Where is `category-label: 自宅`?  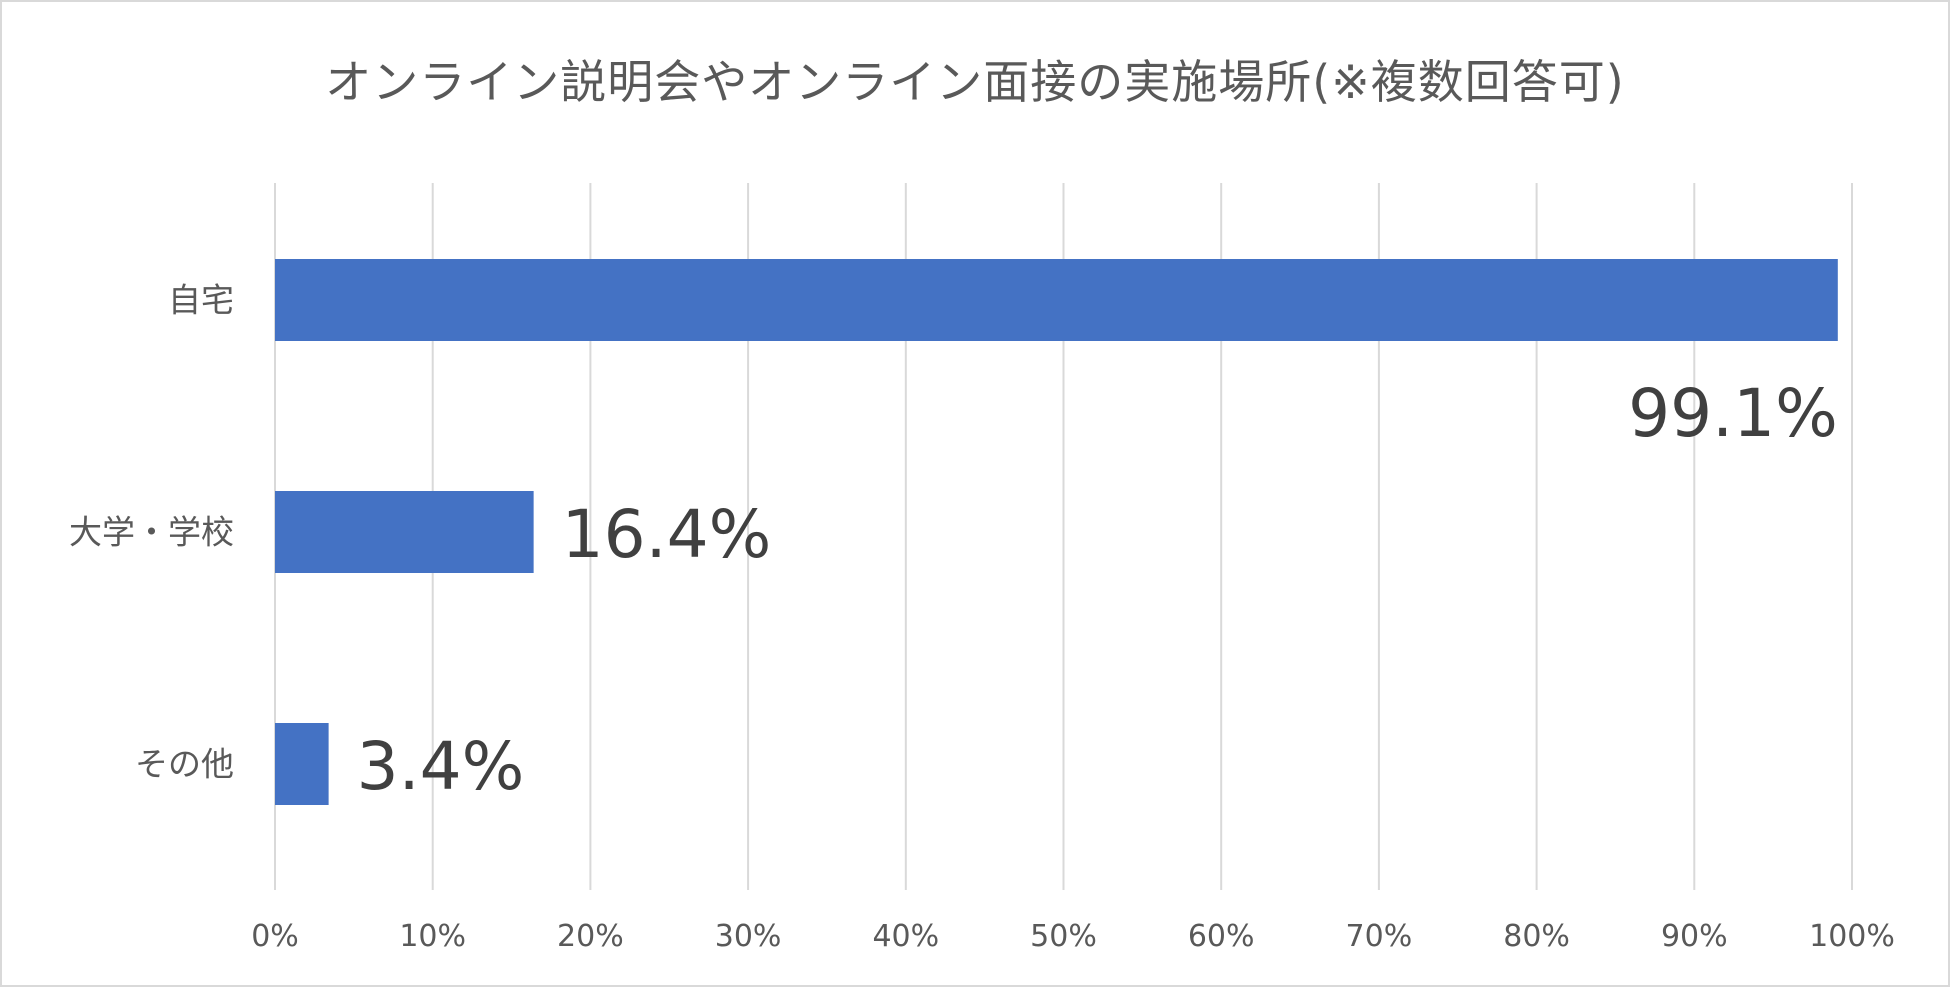 category-label: 自宅 is located at coordinates (201, 300).